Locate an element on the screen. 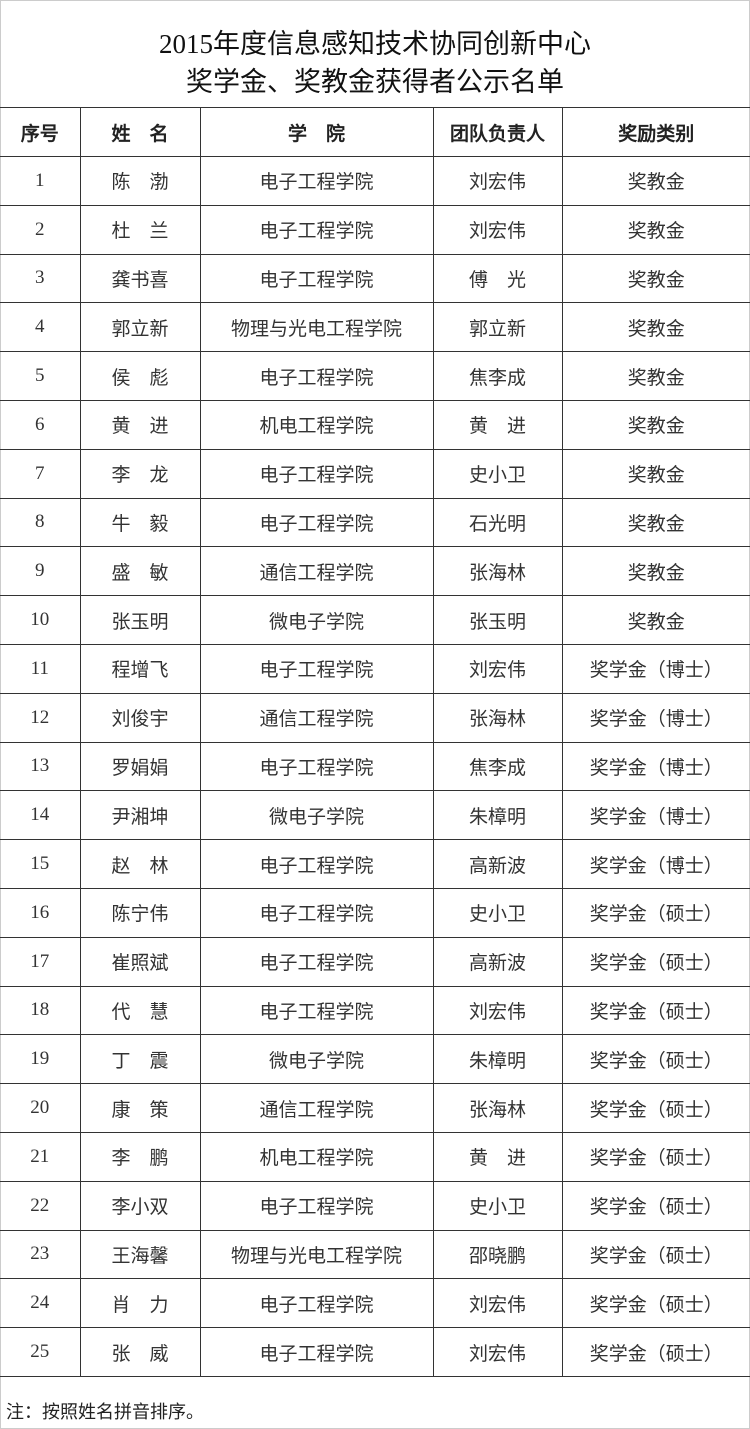  cell-index: 5 is located at coordinates (40, 376).